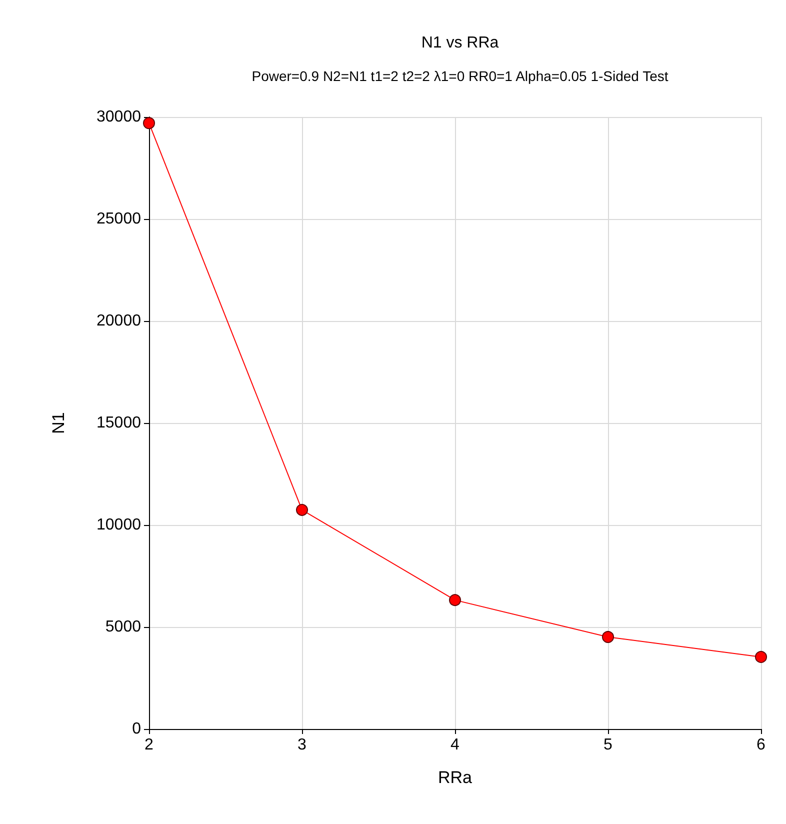 This screenshot has height=824, width=786. What do you see at coordinates (460, 43) in the screenshot?
I see `chart-title: N1 vs RRa` at bounding box center [460, 43].